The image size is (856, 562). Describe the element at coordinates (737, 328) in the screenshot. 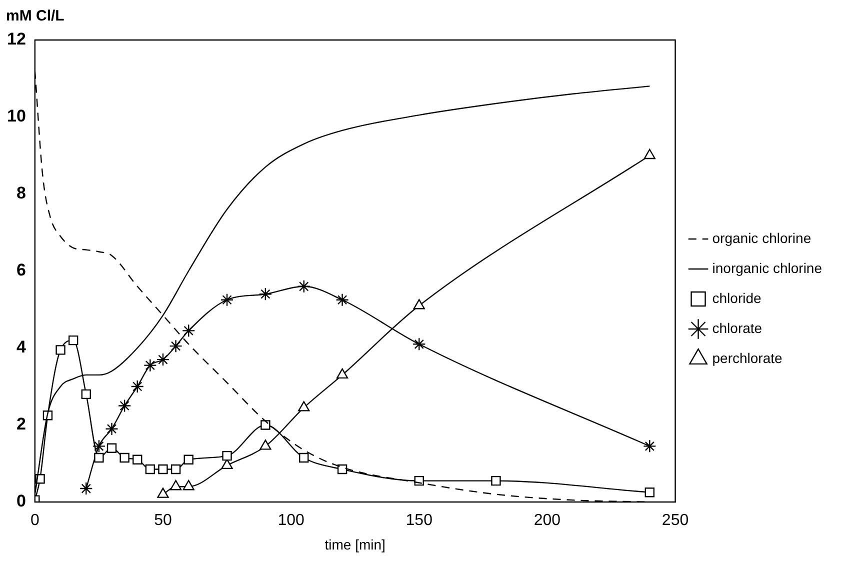

I see `legend-label: chlorate` at that location.